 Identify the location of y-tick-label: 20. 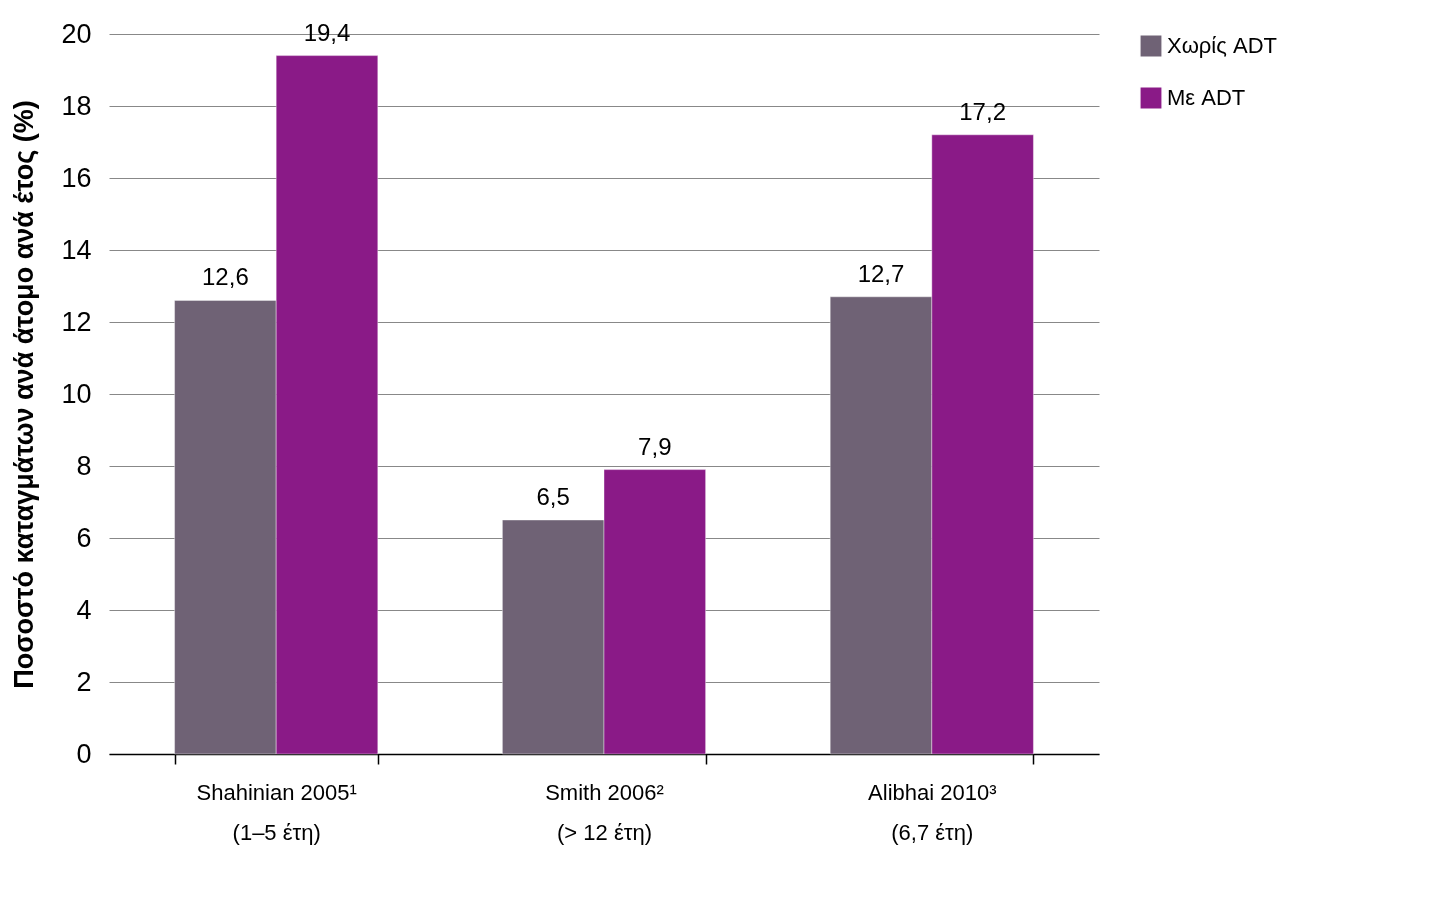
(76, 33).